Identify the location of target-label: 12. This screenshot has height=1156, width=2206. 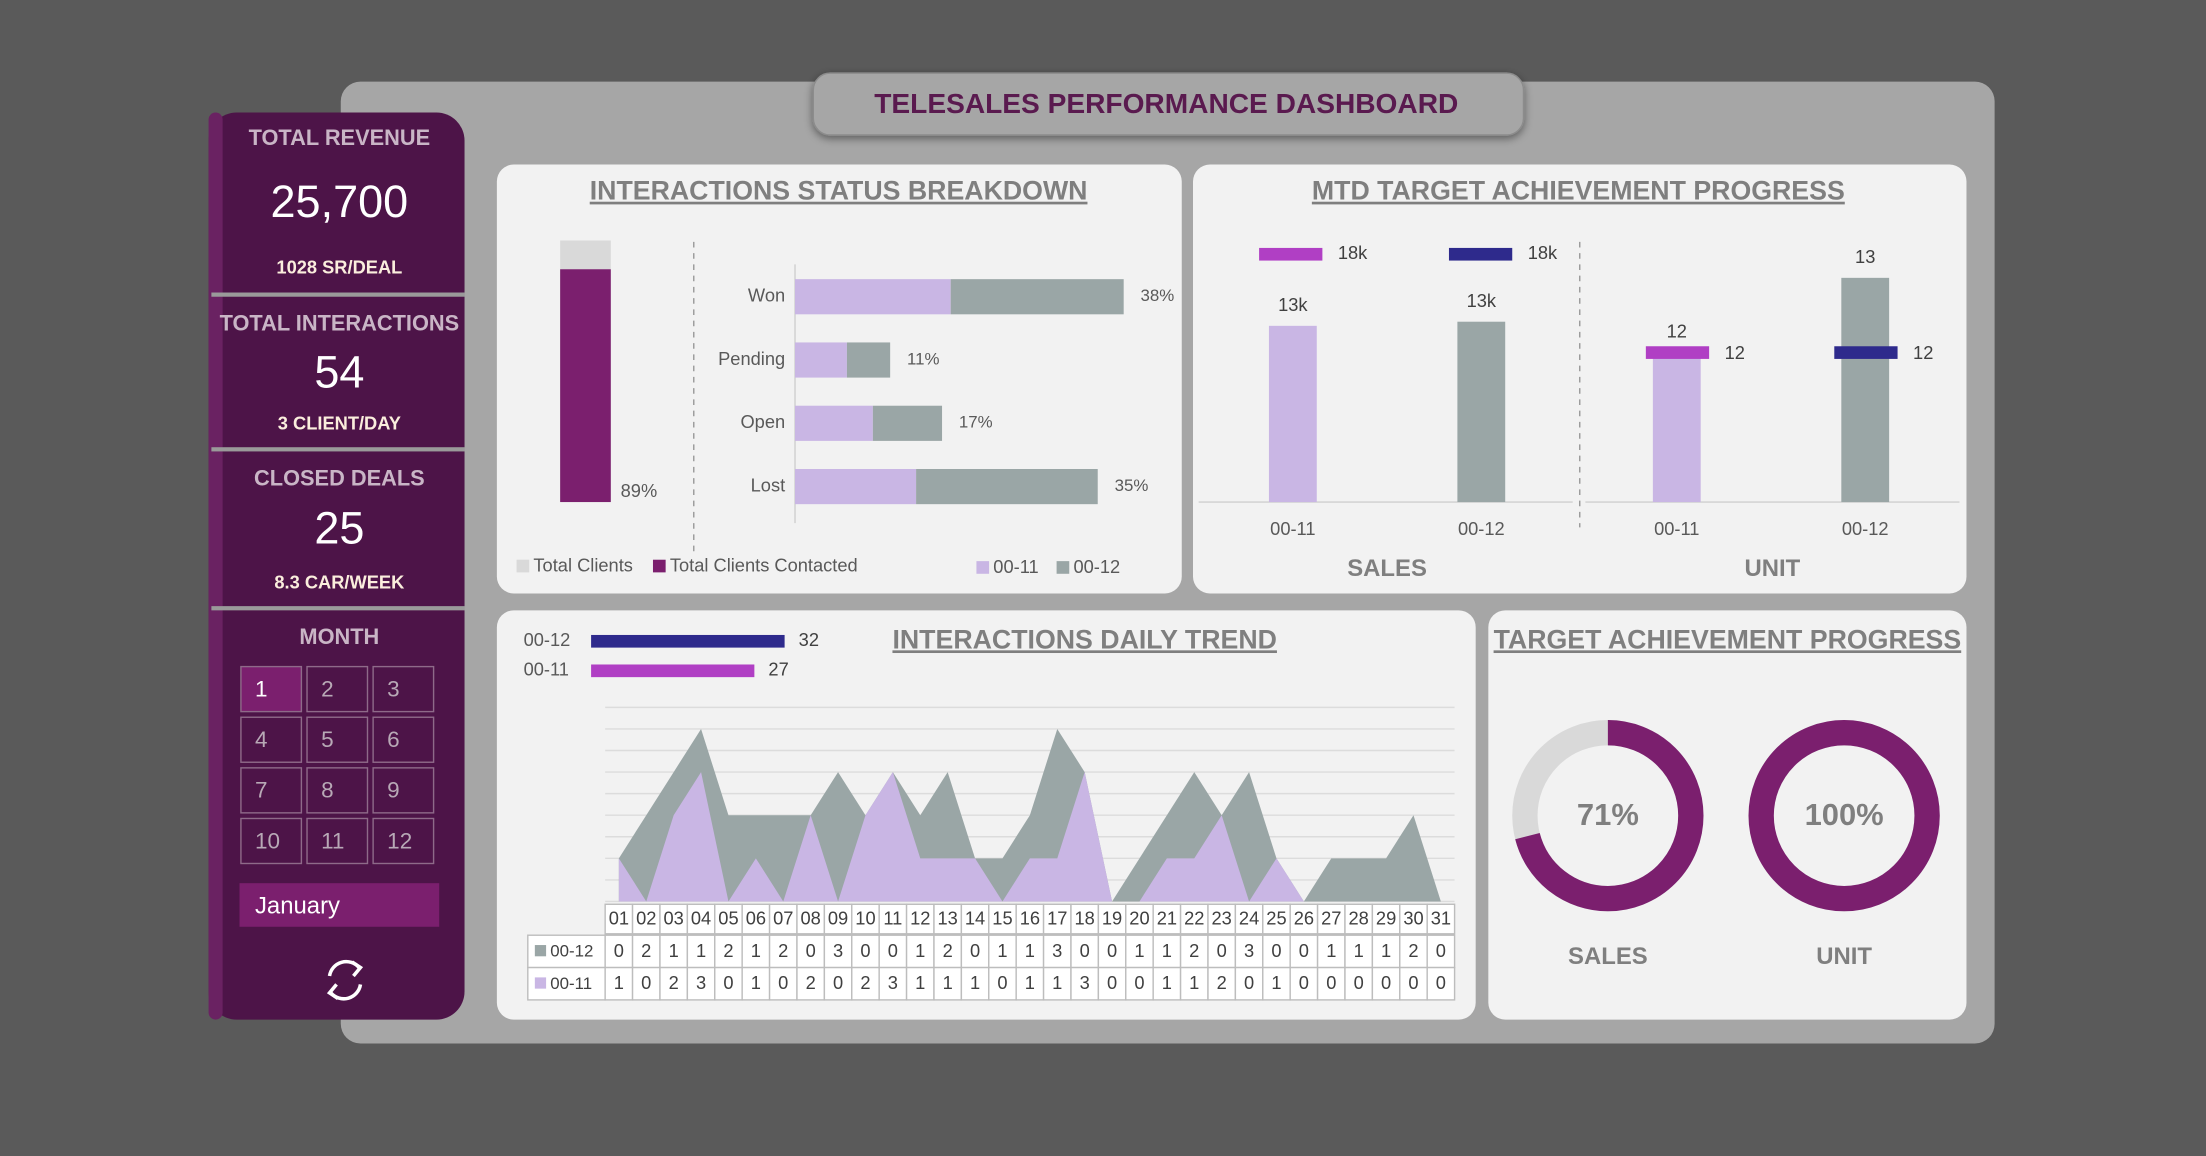
(1923, 352).